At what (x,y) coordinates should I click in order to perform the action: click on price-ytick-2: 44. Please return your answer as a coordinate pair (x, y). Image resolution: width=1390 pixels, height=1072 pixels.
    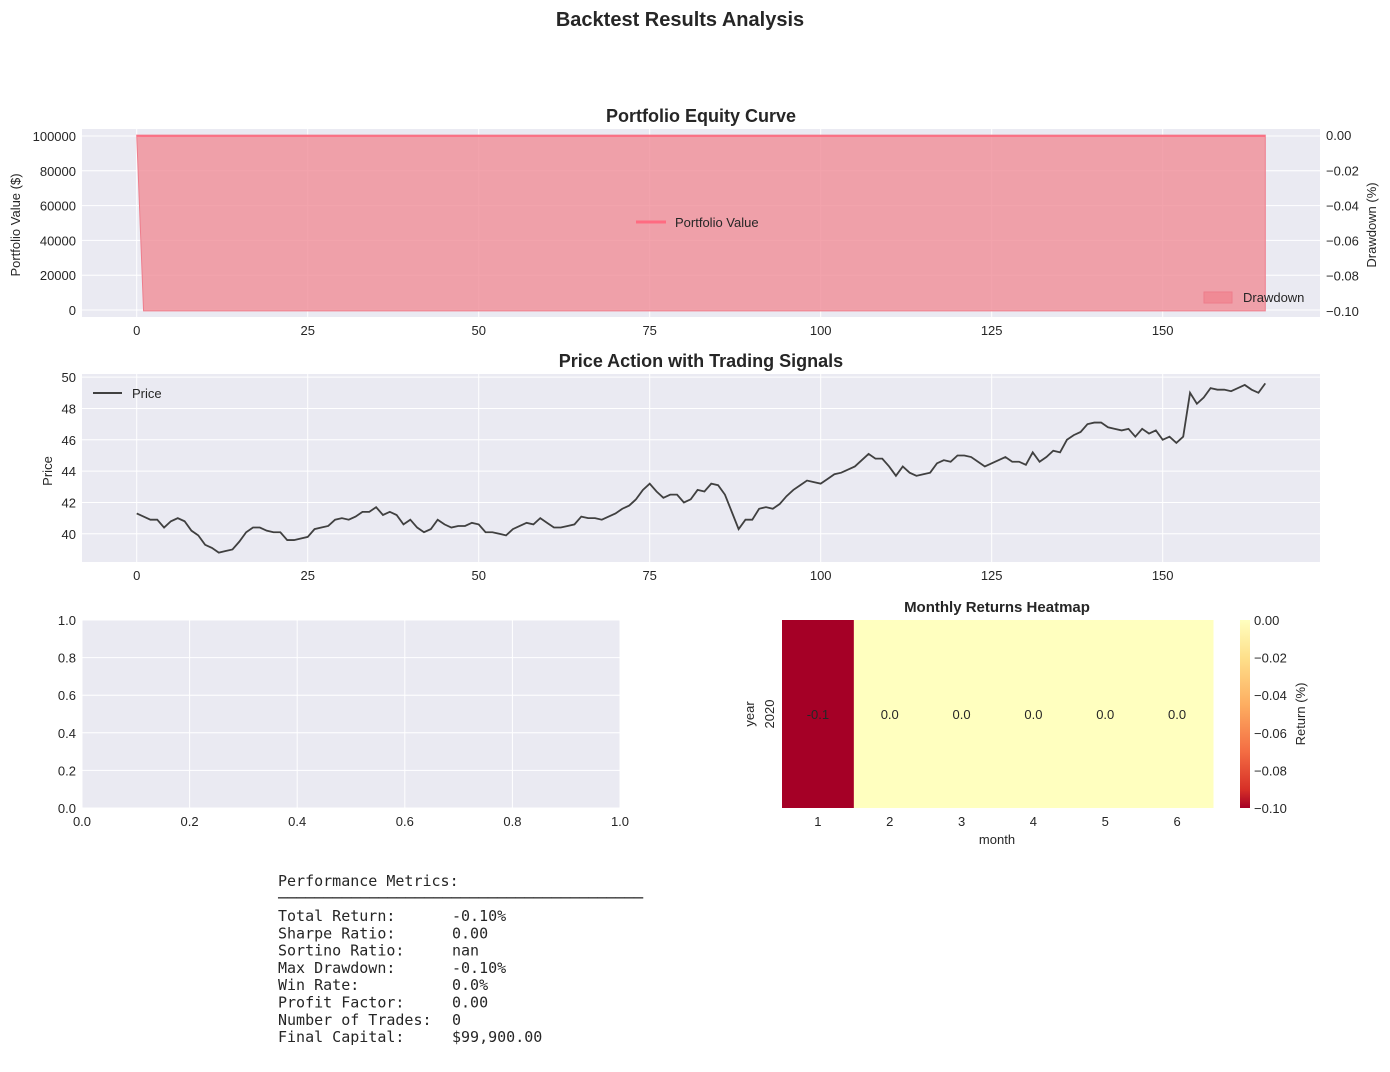
    Looking at the image, I should click on (69, 471).